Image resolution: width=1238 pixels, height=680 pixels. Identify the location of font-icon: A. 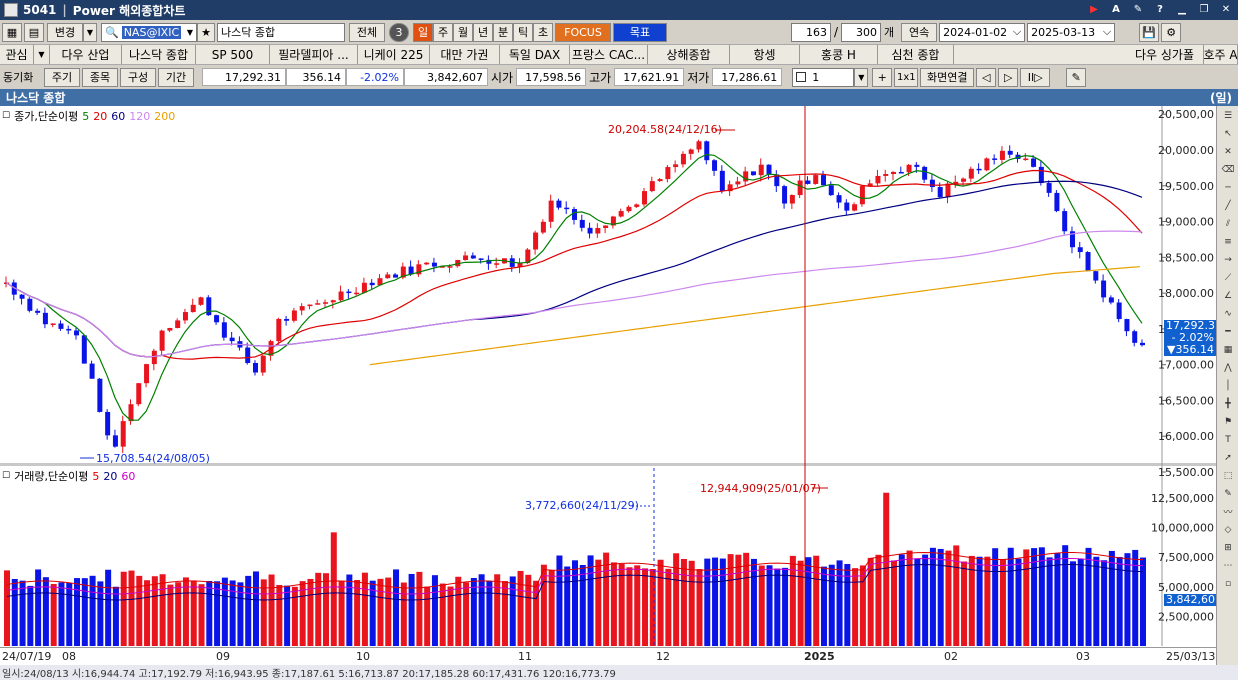
(1116, 9).